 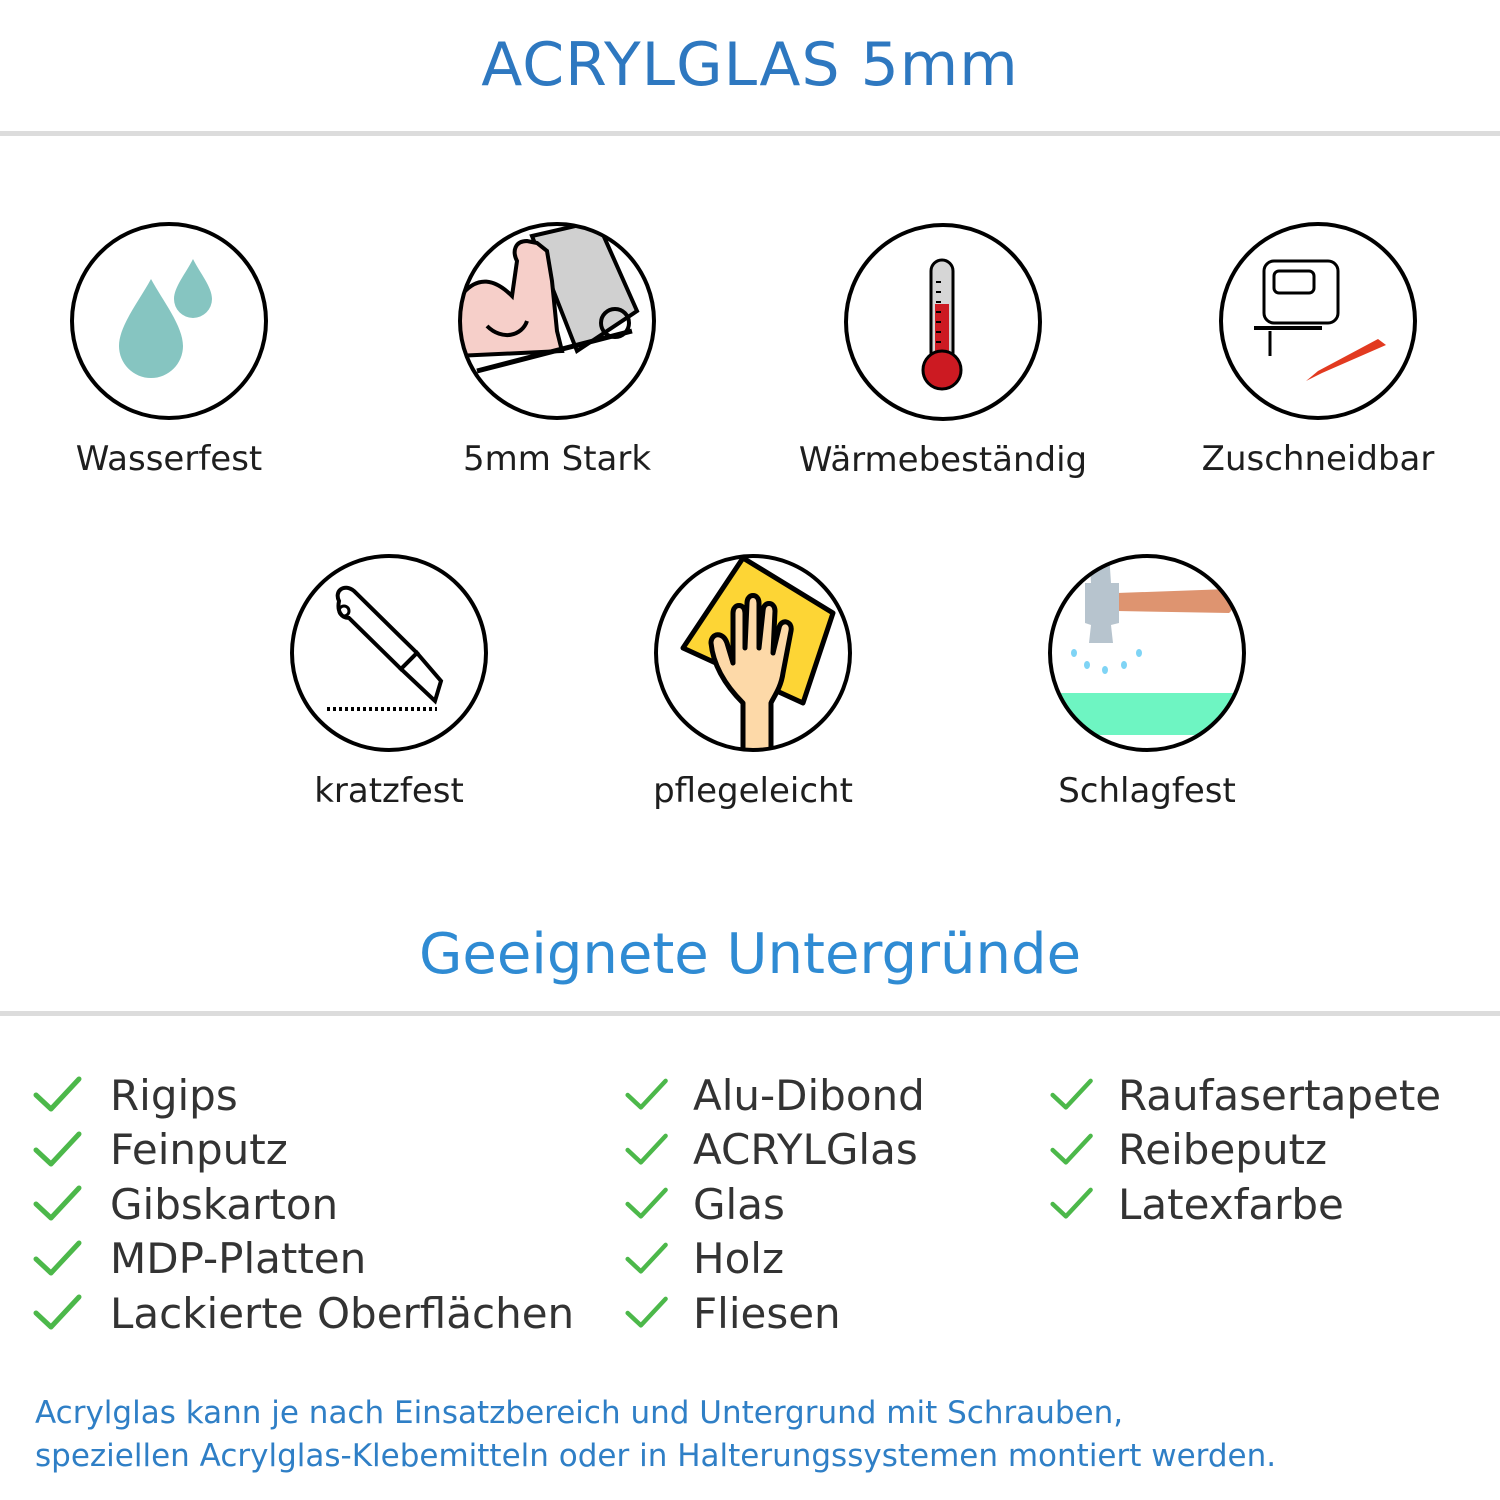 I want to click on surface-item: Fliesen, so click(x=775, y=1313).